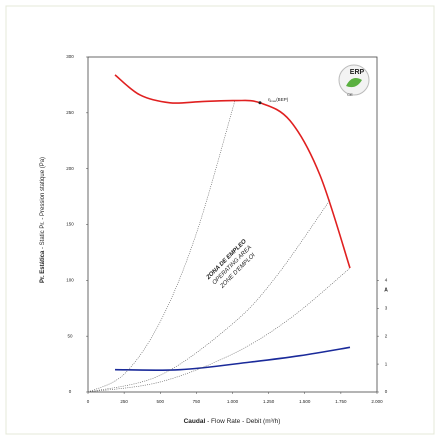 The height and width of the screenshot is (445, 440). What do you see at coordinates (354, 80) in the screenshot?
I see `logo: ERP CE` at bounding box center [354, 80].